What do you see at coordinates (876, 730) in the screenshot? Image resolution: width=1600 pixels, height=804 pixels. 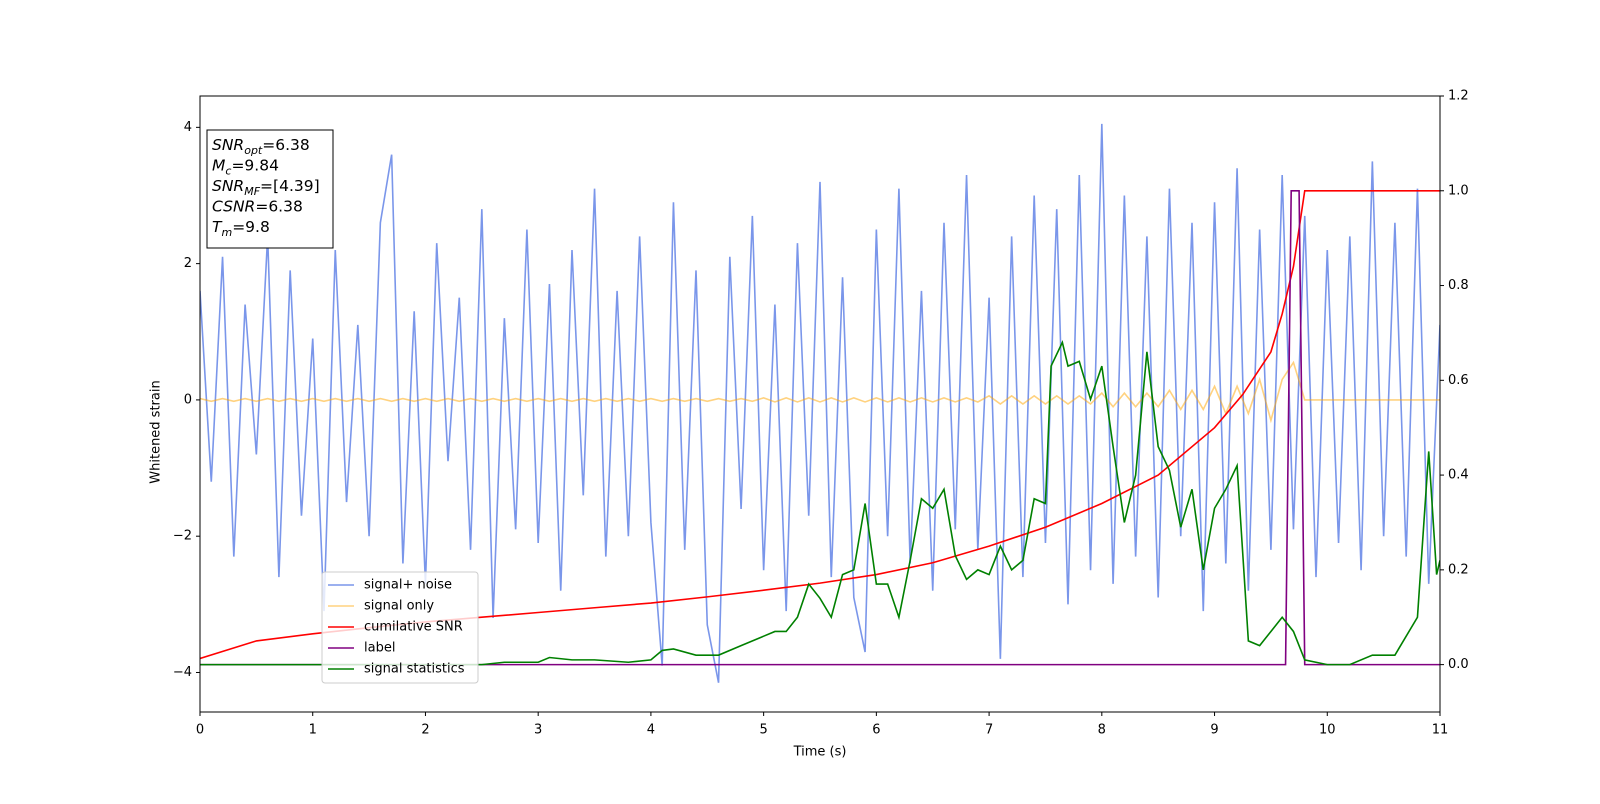 I see `x-tick-label: 6` at bounding box center [876, 730].